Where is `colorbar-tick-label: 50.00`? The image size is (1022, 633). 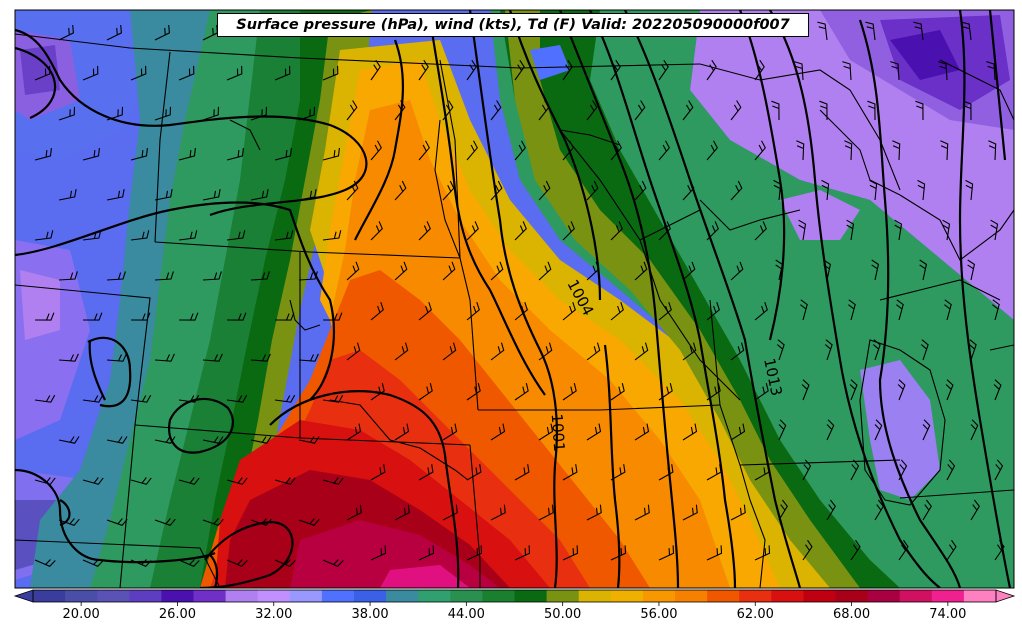
colorbar-tick-label: 50.00 is located at coordinates (563, 614).